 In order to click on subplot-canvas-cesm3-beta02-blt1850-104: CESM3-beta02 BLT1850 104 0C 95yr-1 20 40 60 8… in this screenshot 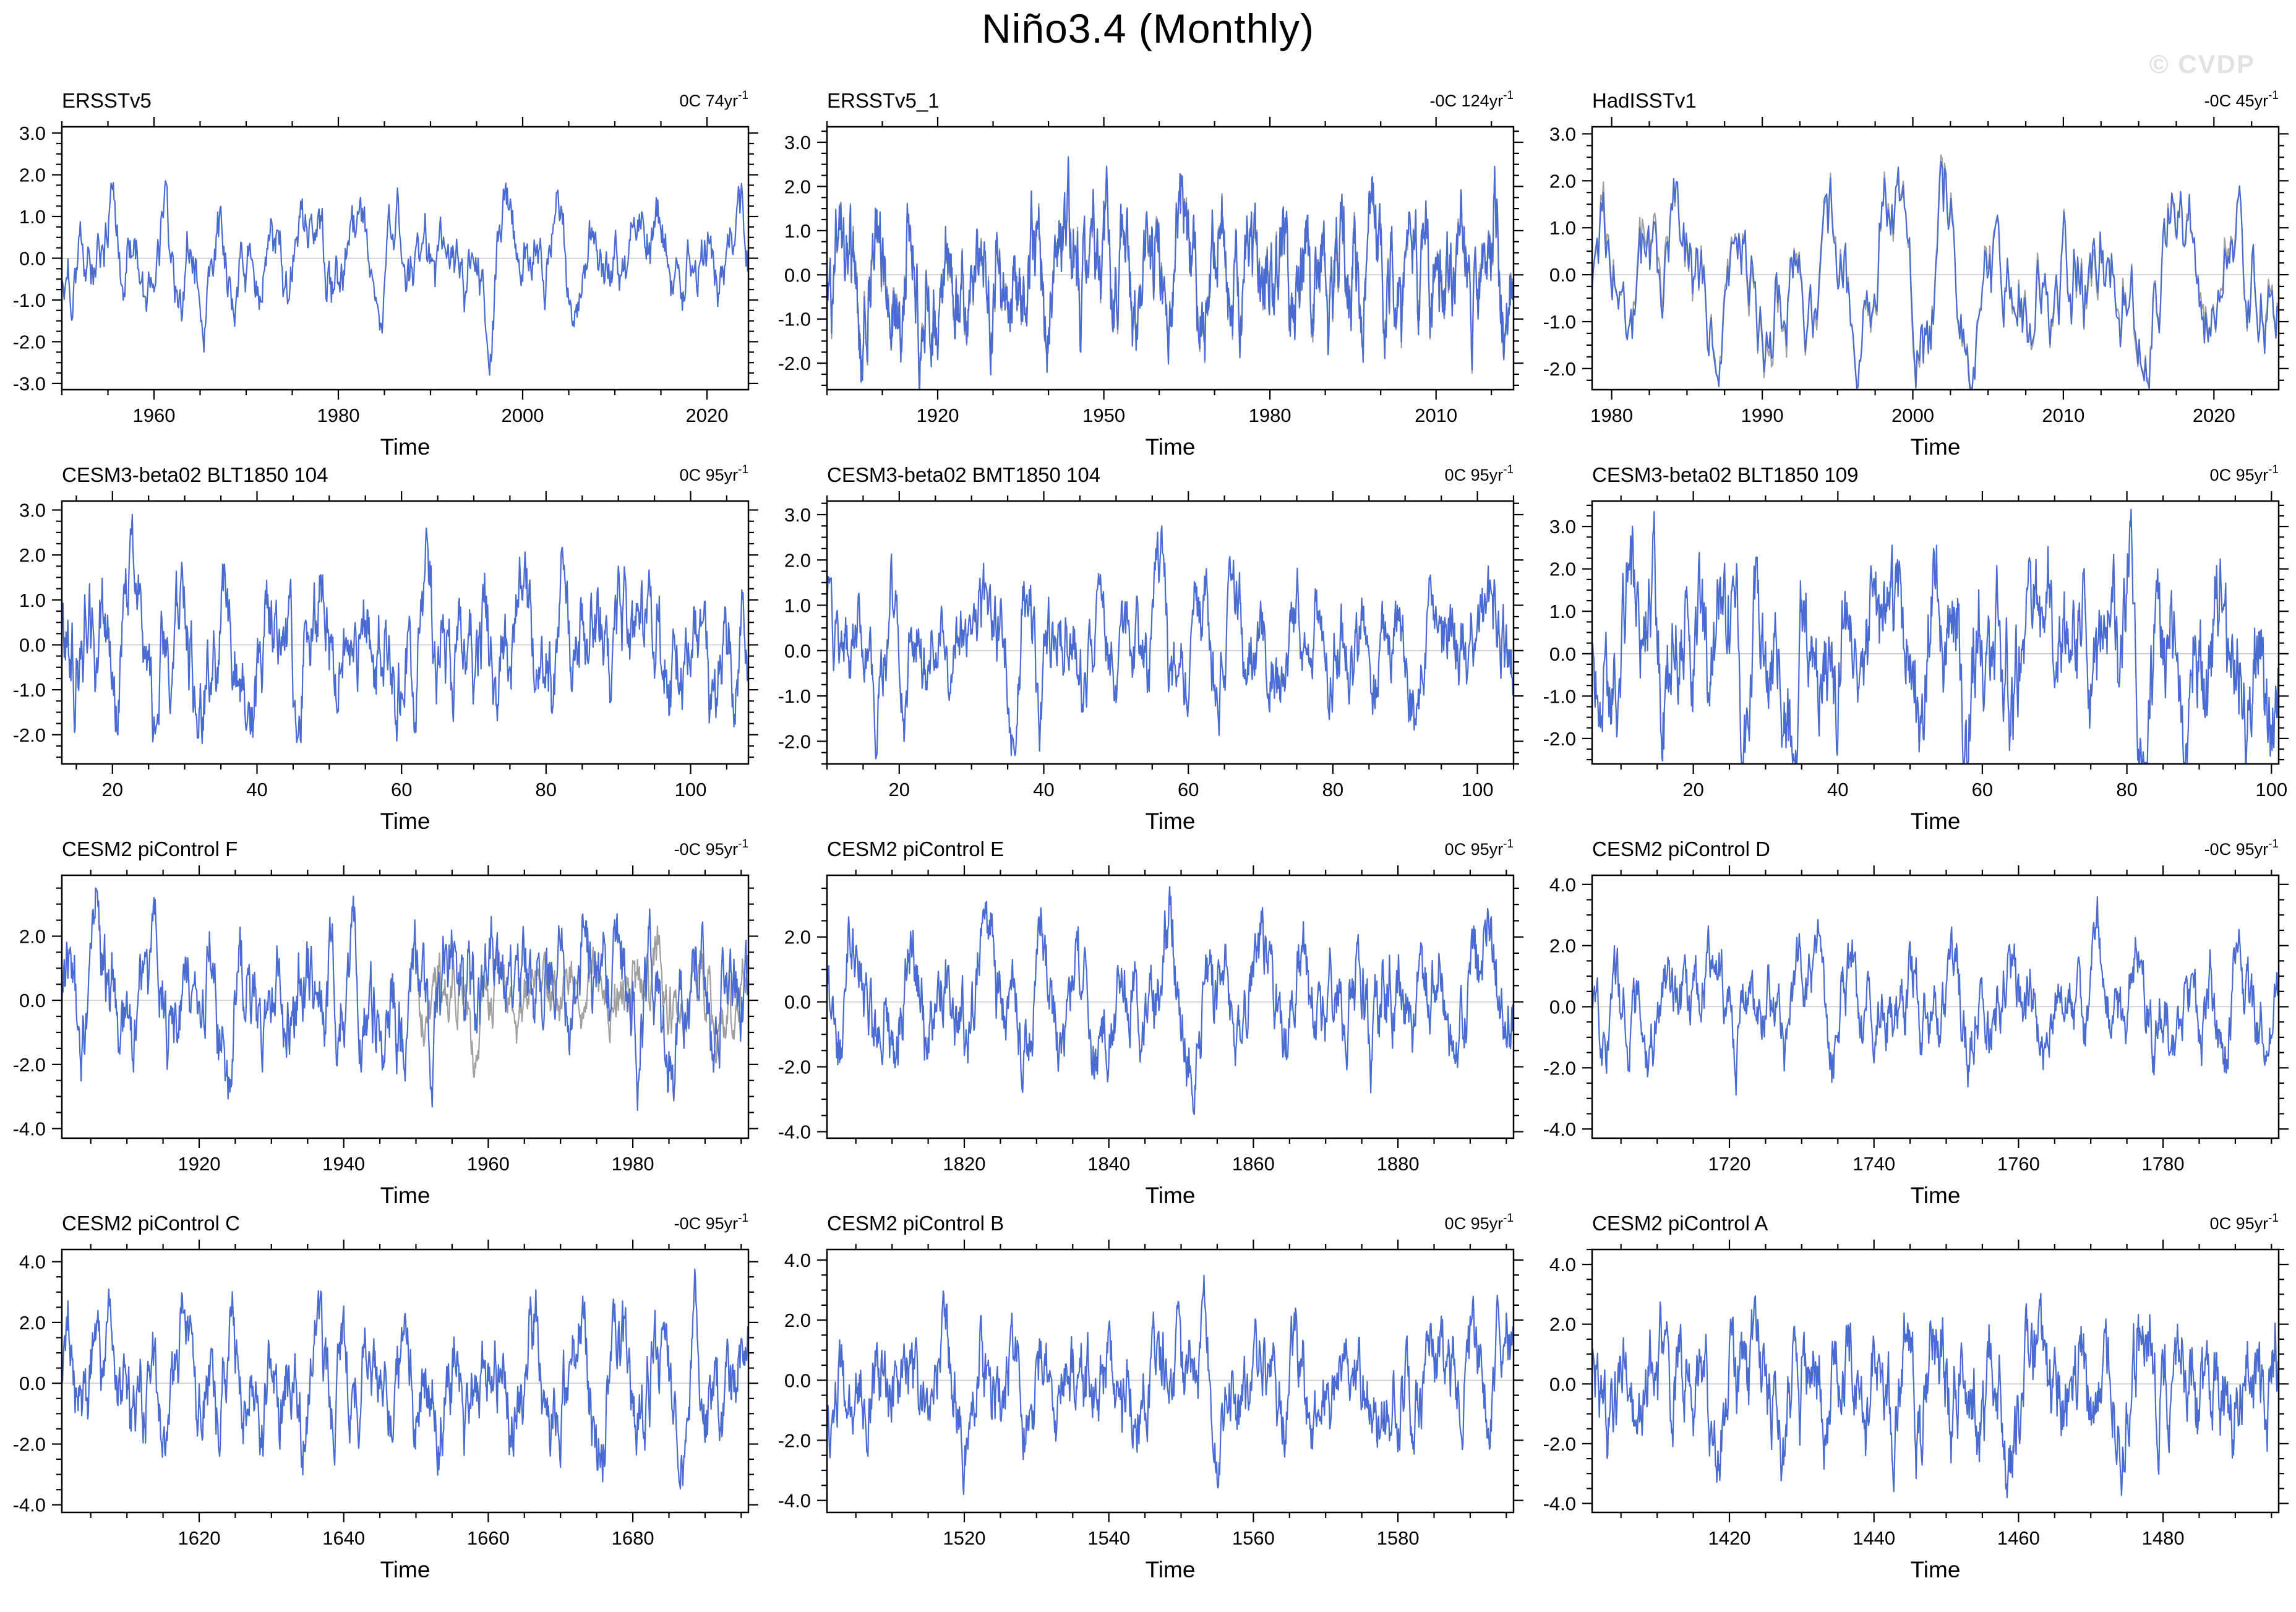, I will do `click(385, 649)`.